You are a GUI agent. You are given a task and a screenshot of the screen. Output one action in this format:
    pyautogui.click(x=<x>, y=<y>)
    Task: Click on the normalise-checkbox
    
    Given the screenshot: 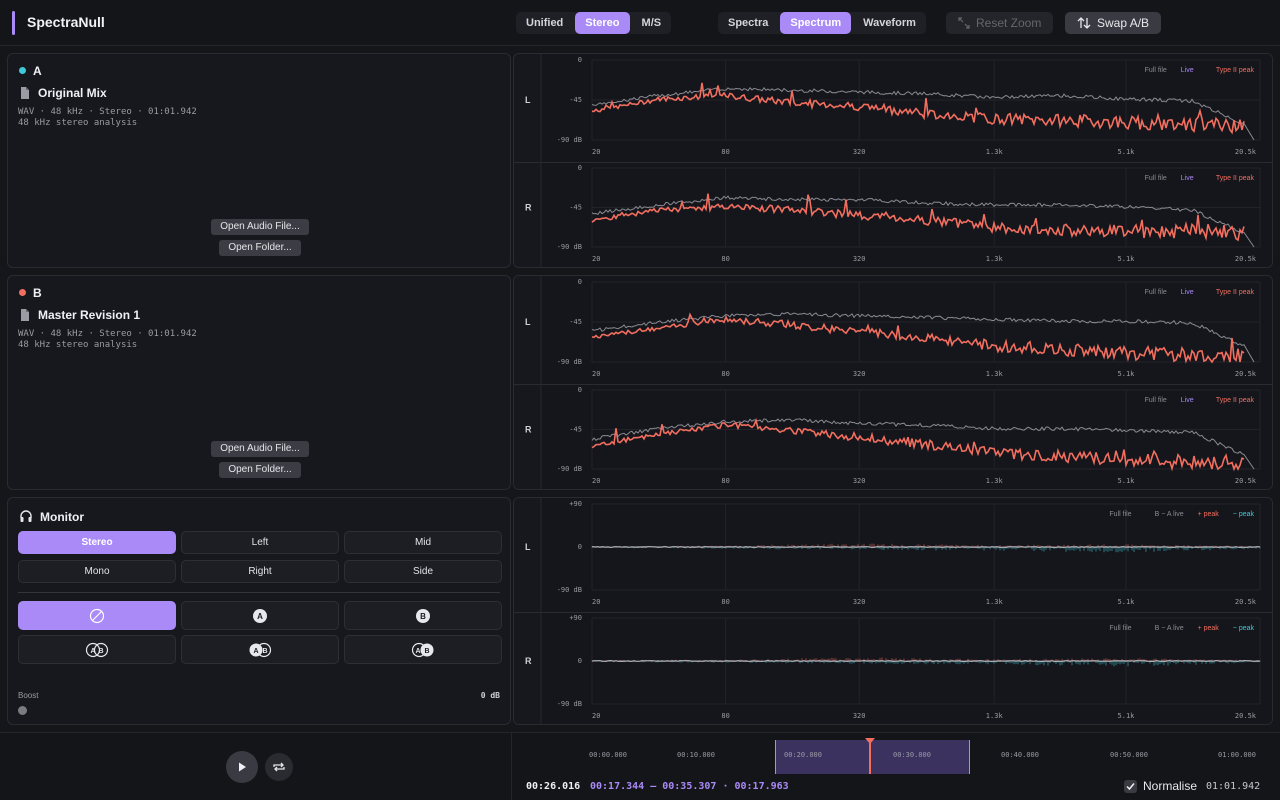 What is the action you would take?
    pyautogui.click(x=1130, y=786)
    